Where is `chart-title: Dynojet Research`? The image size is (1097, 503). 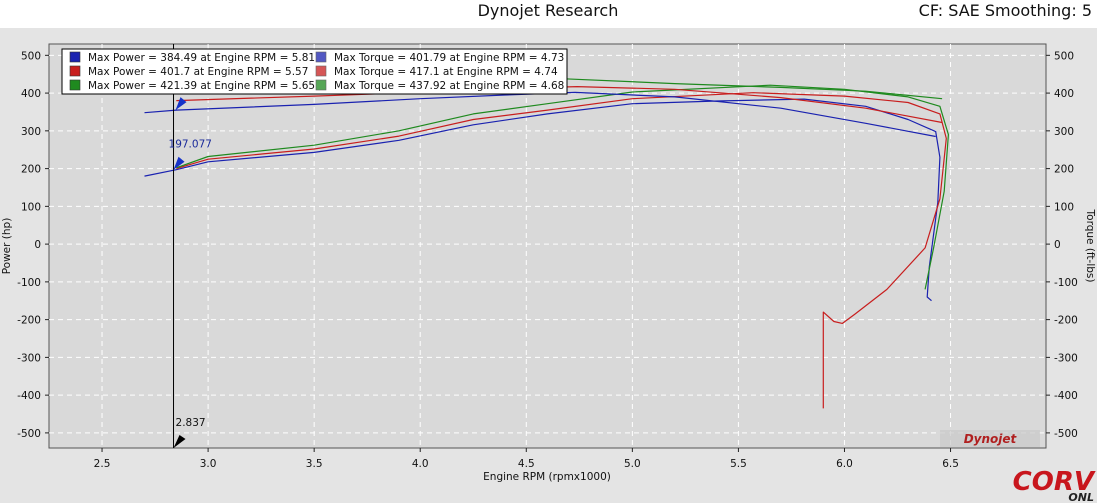
chart-title: Dynojet Research is located at coordinates (548, 10).